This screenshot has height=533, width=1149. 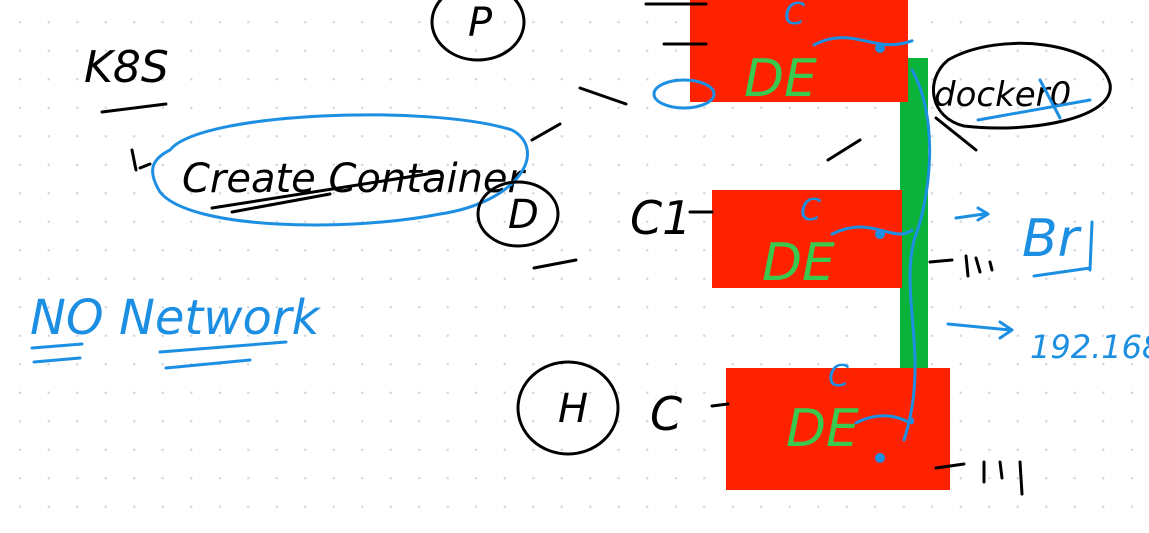 I want to click on interface-loop, so click(x=684, y=94).